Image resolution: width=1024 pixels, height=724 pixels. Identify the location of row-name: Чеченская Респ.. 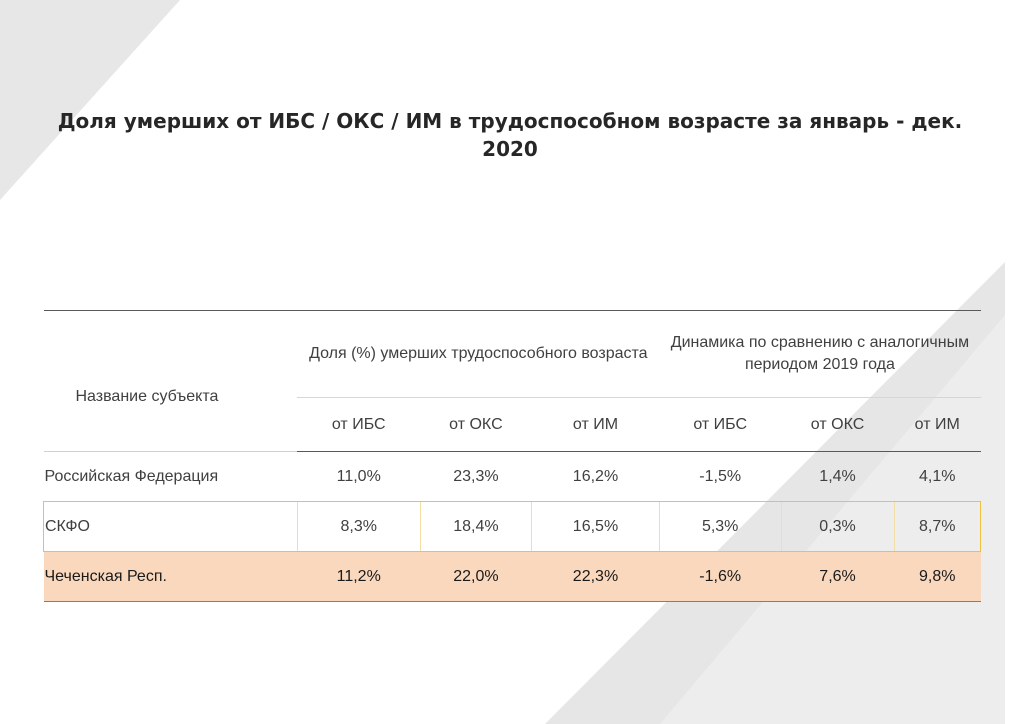
(170, 576).